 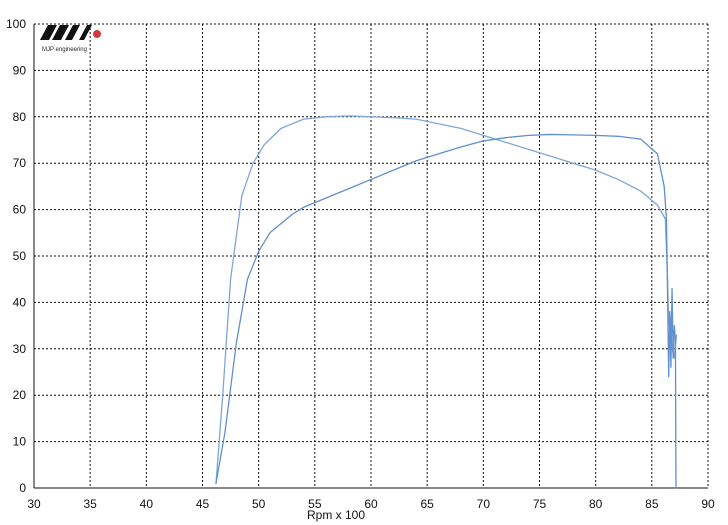 What do you see at coordinates (20, 395) in the screenshot?
I see `y-tick-label: 20` at bounding box center [20, 395].